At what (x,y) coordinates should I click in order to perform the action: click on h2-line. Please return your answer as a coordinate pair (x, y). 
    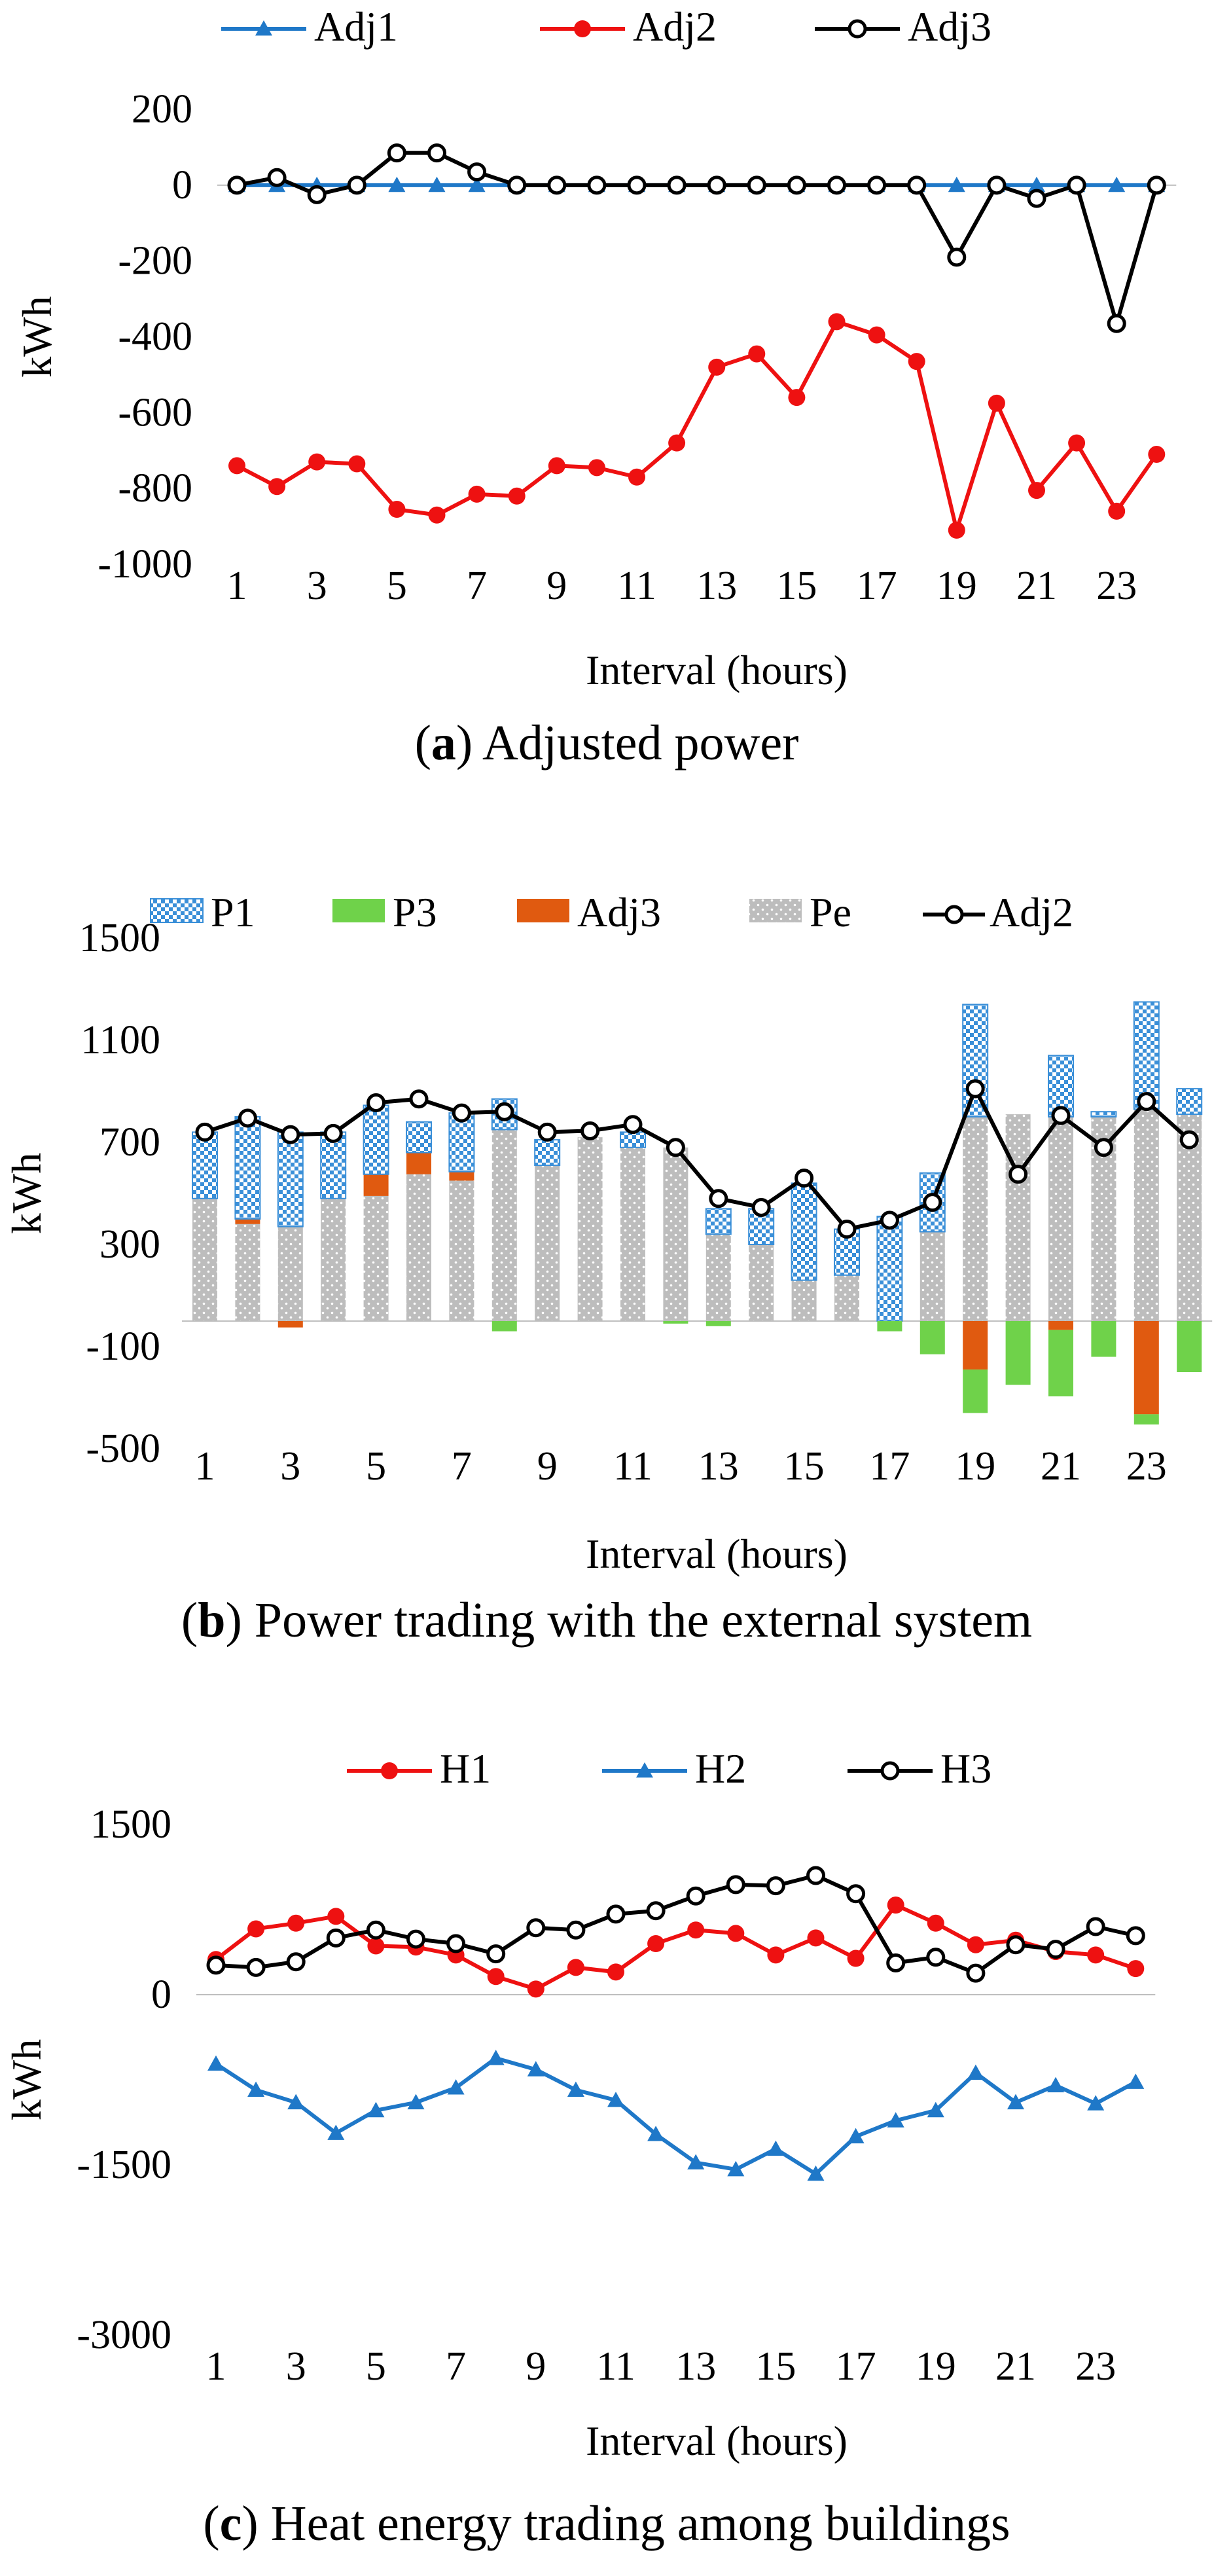
    Looking at the image, I should click on (676, 2116).